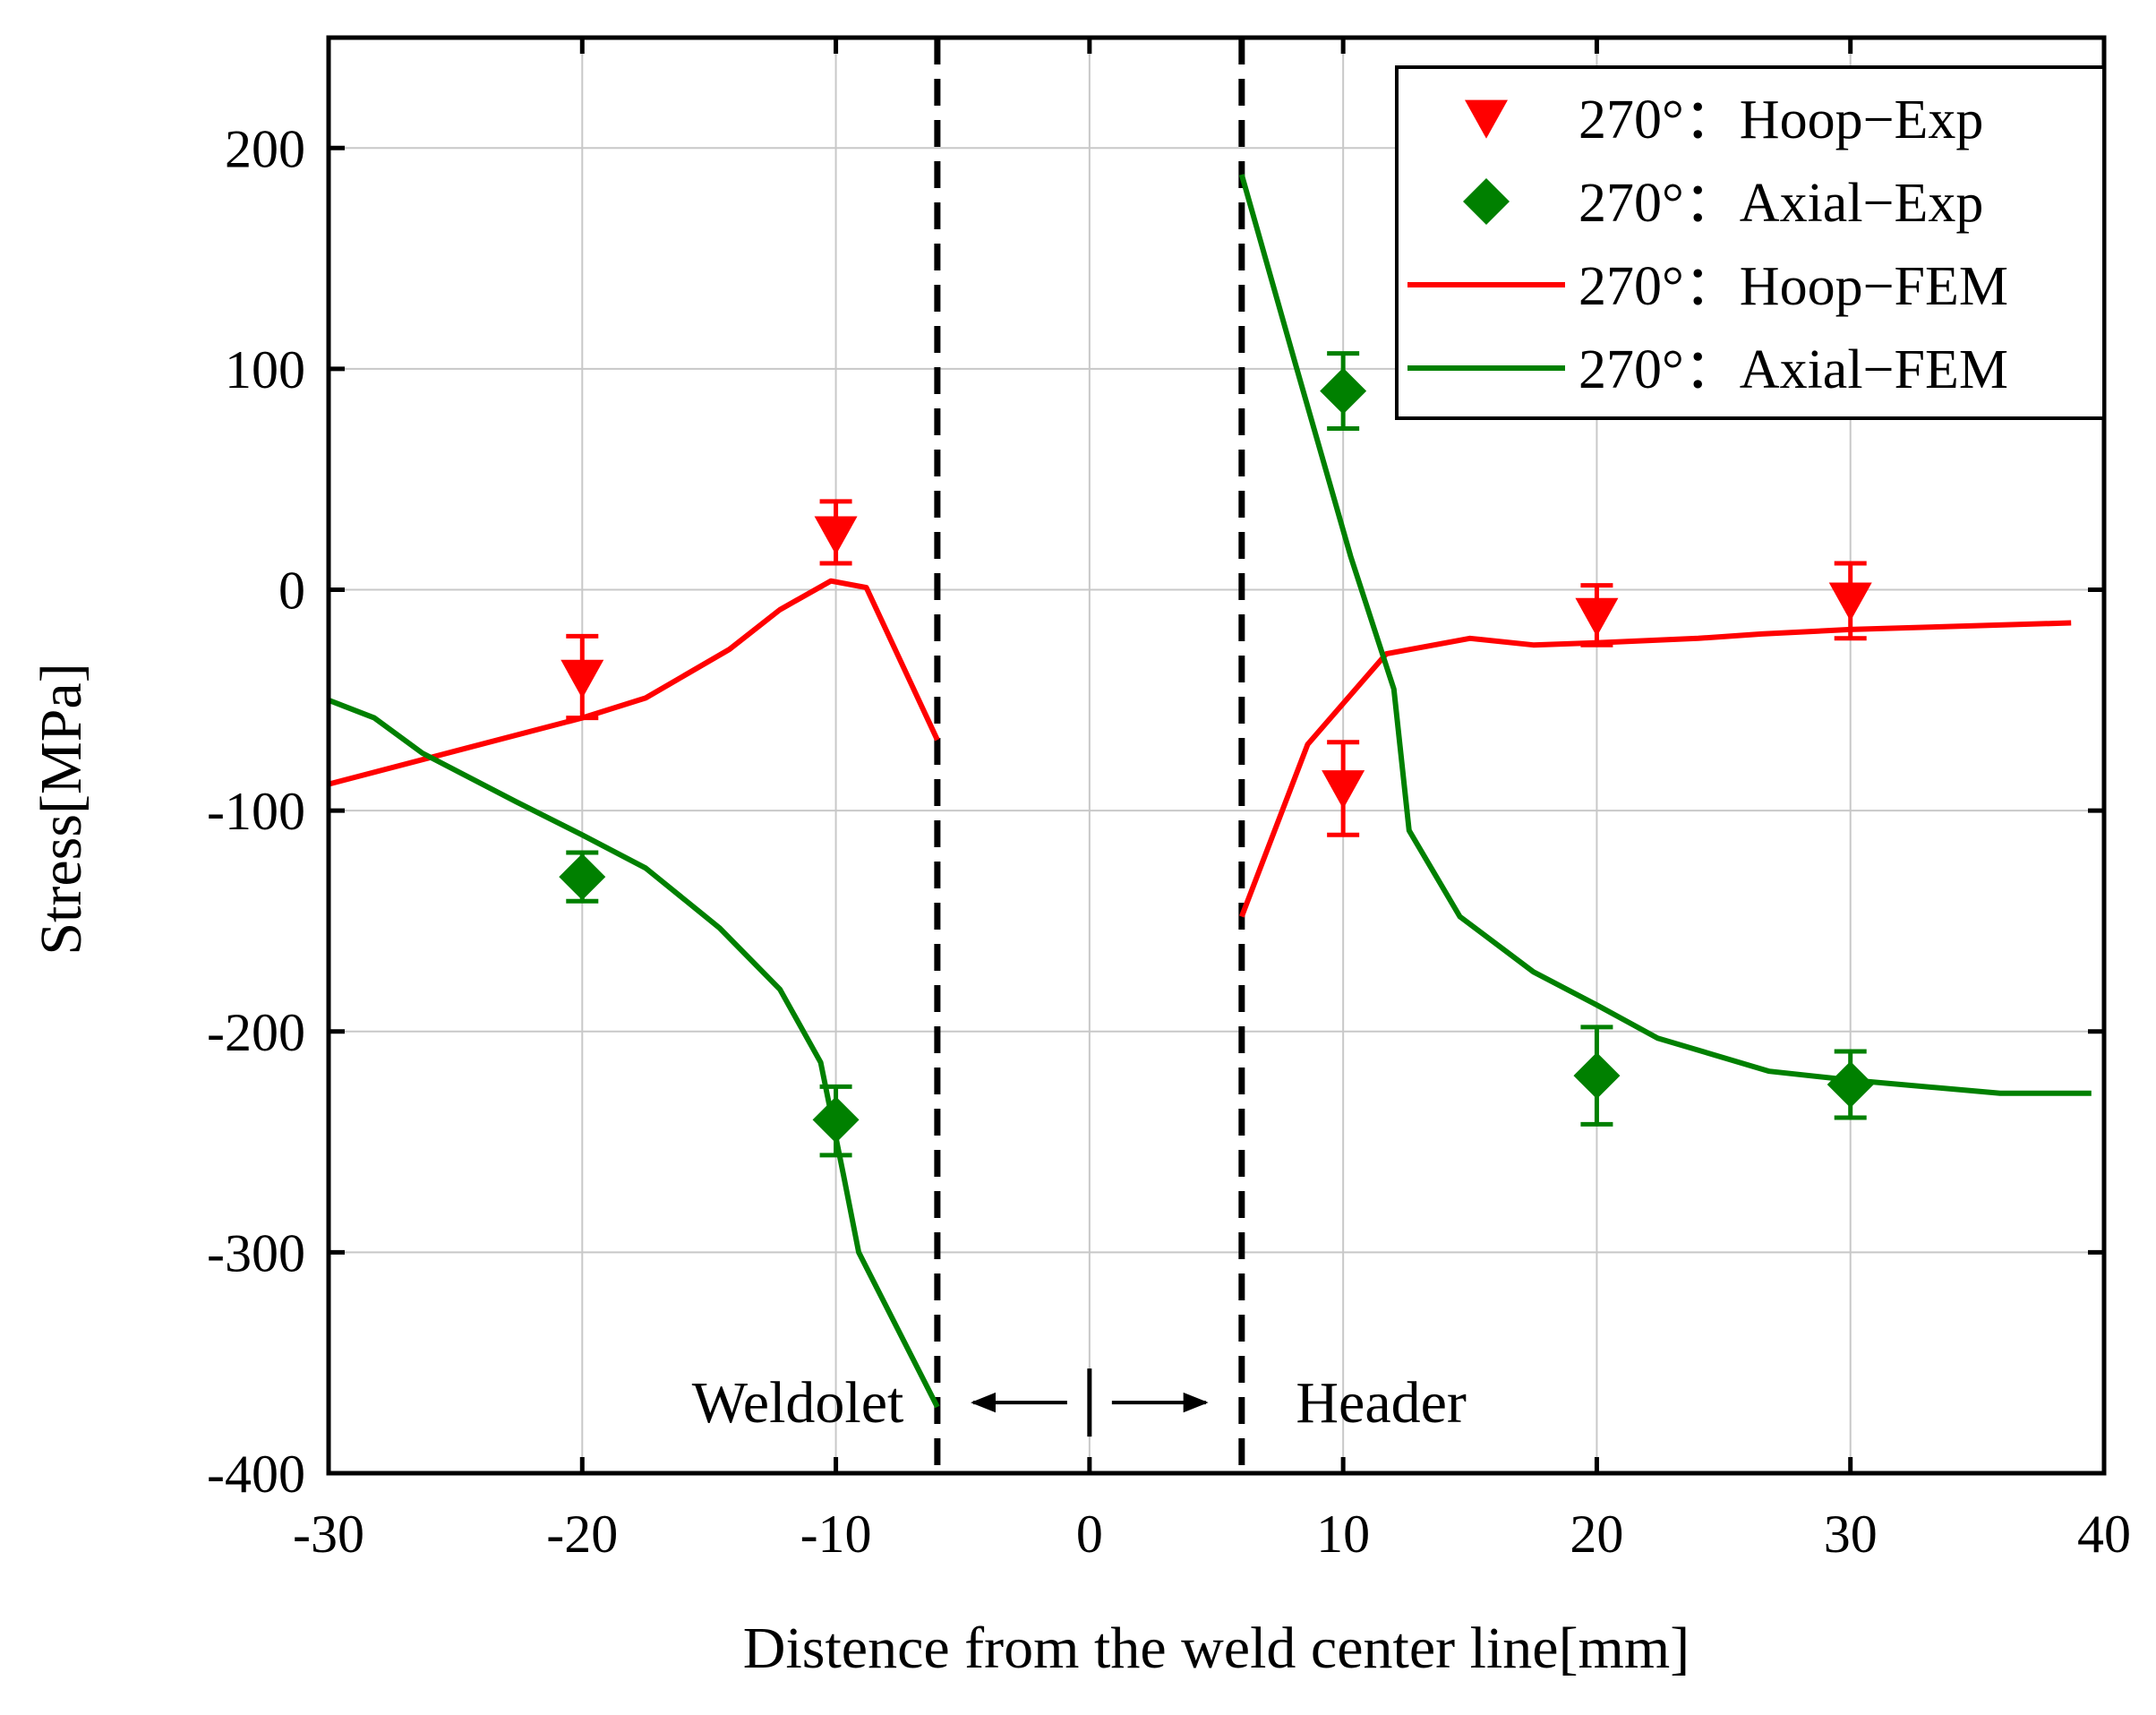  Describe the element at coordinates (328, 1534) in the screenshot. I see `x-tick-label: -30` at that location.